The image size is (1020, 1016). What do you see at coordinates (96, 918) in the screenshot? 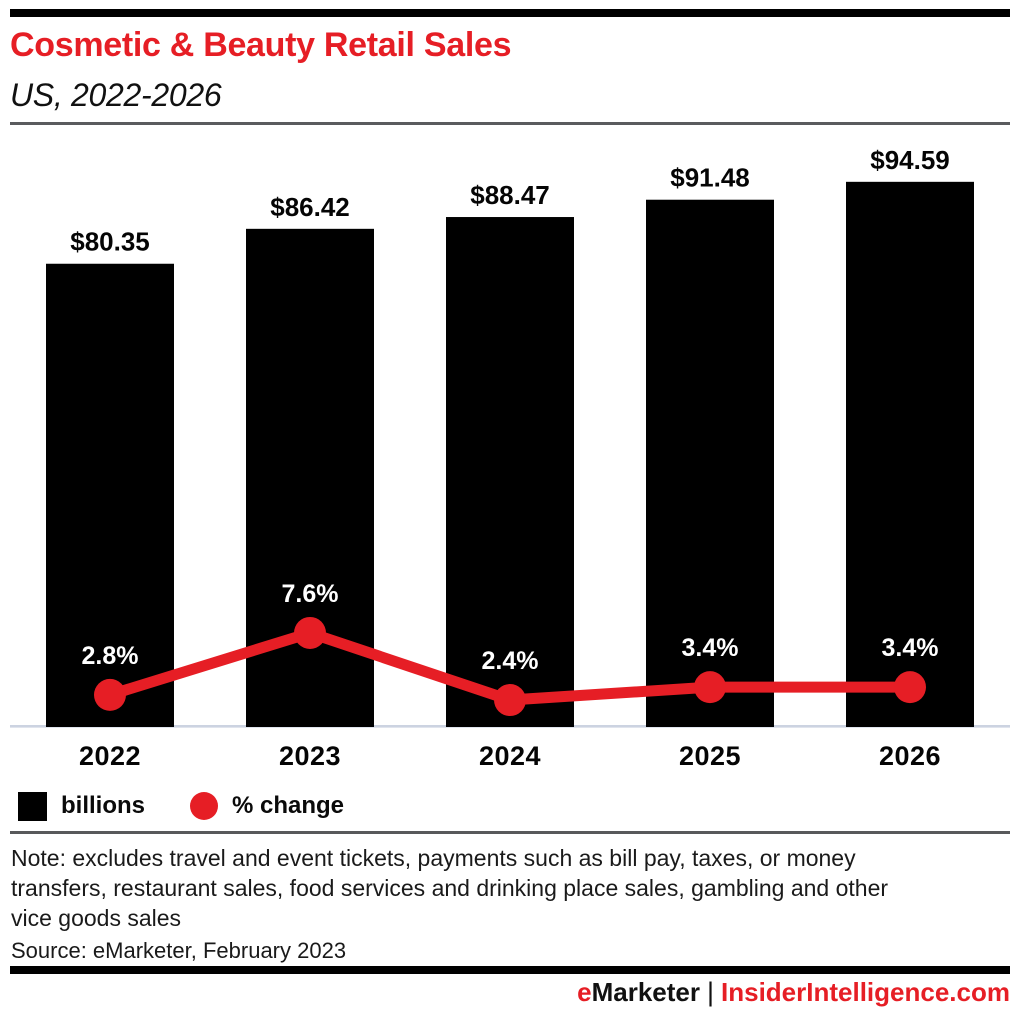
I see `note-line-3: vice goods sales` at bounding box center [96, 918].